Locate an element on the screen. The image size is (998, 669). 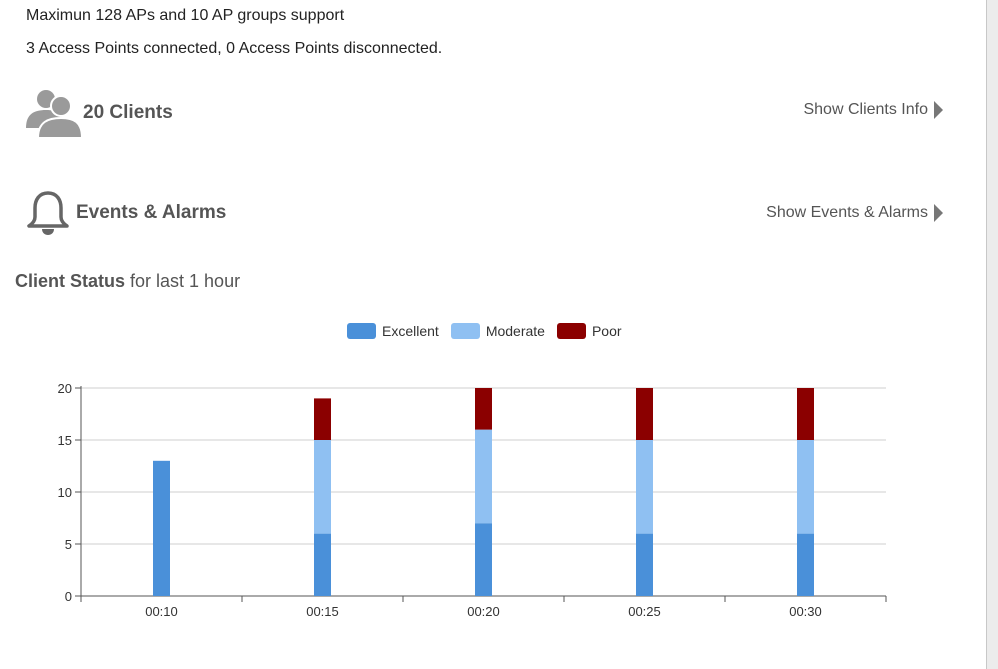
bell-icon is located at coordinates (48, 213).